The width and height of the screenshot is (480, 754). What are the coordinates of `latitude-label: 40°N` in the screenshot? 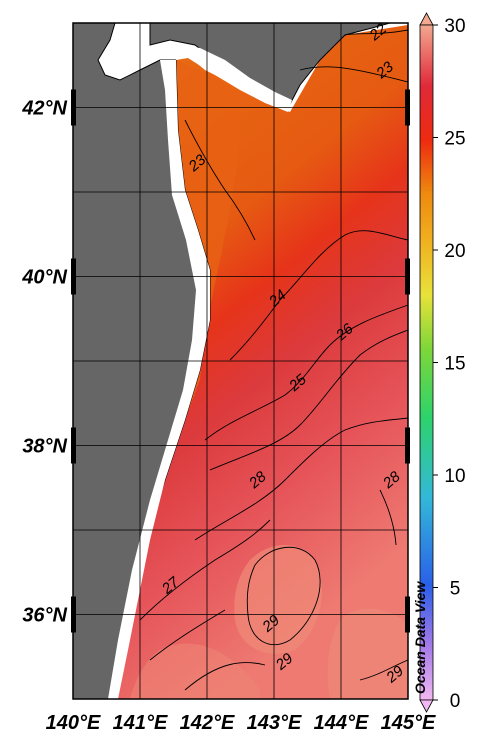 It's located at (44, 278).